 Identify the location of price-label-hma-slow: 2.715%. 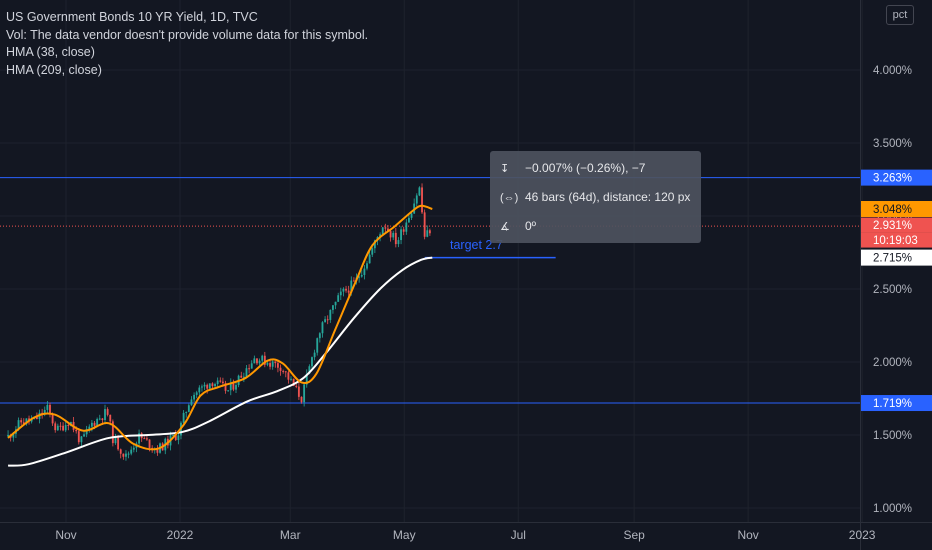
(896, 257).